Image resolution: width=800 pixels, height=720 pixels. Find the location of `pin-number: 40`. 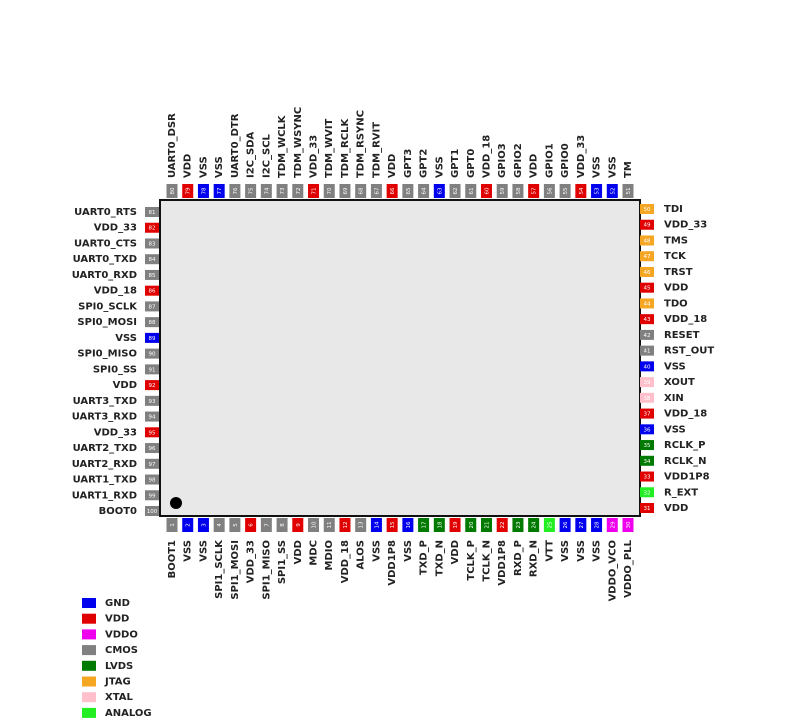

pin-number: 40 is located at coordinates (647, 367).